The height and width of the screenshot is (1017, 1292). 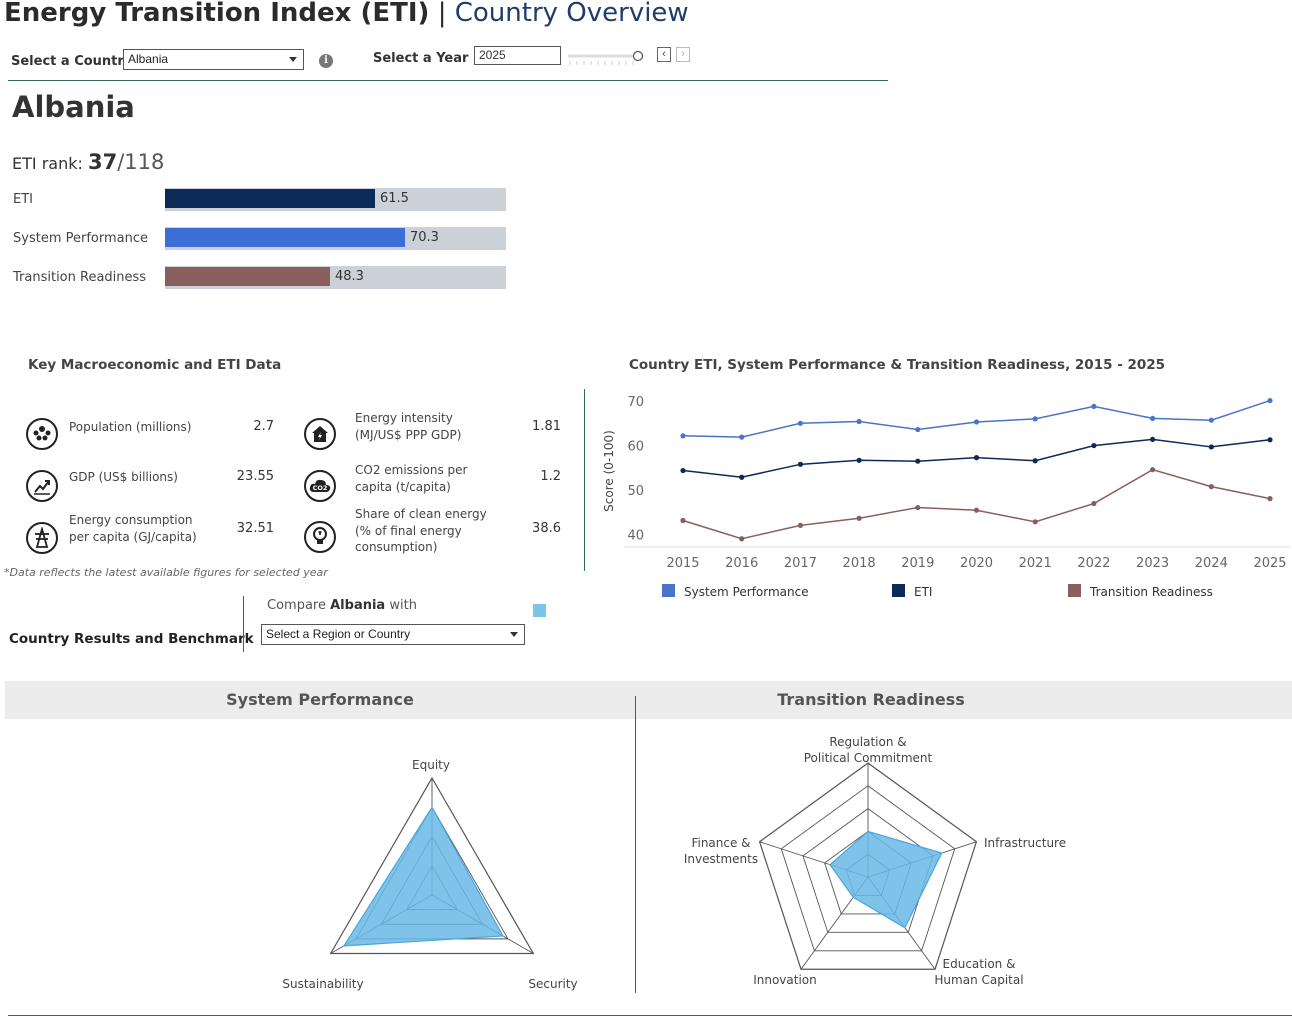 I want to click on lightbulb-icon, so click(x=320, y=537).